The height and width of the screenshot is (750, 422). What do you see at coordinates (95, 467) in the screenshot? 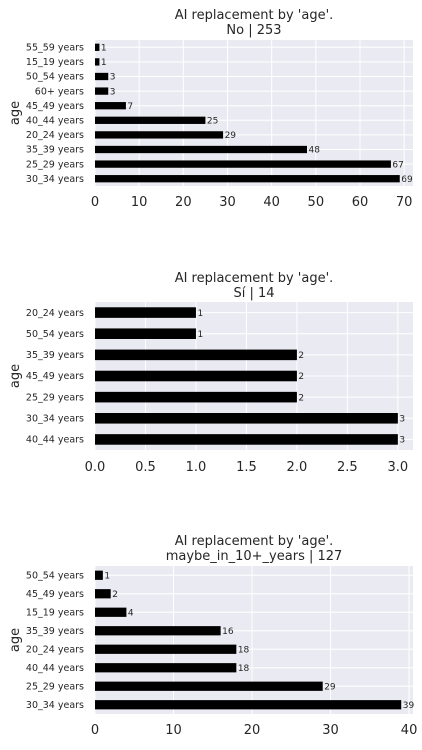
I see `x-tick-label: 0.0` at bounding box center [95, 467].